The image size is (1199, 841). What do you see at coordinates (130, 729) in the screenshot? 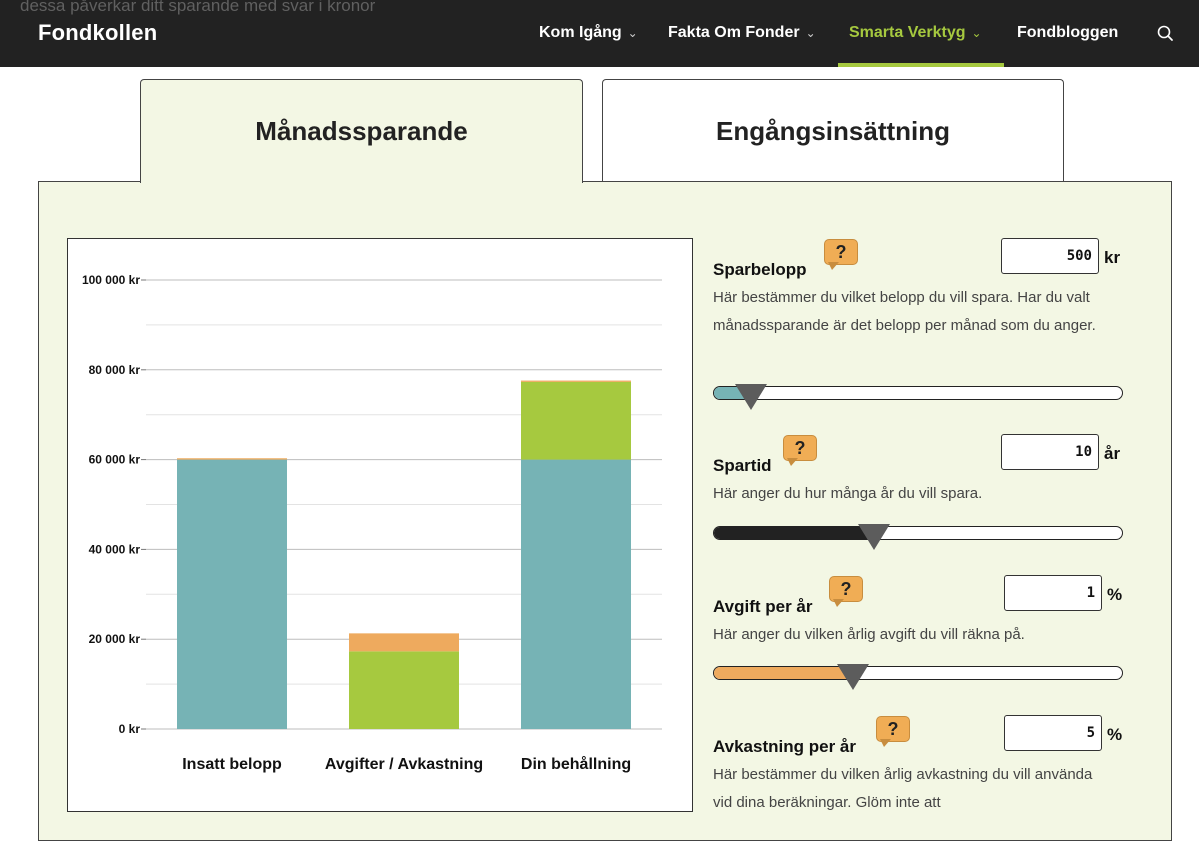
I see `y-tick-label: 0 kr` at bounding box center [130, 729].